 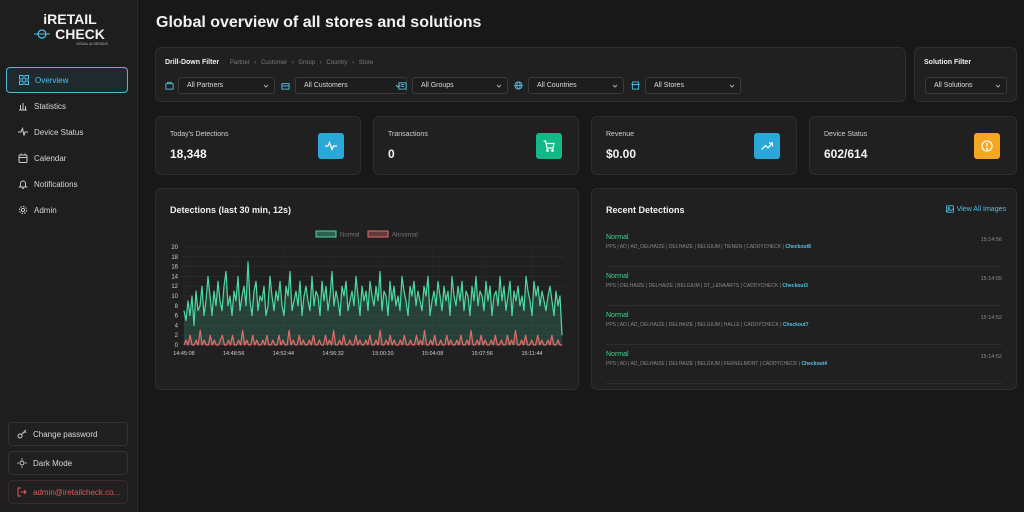 I want to click on stat-label: Today's Detections, so click(x=199, y=134).